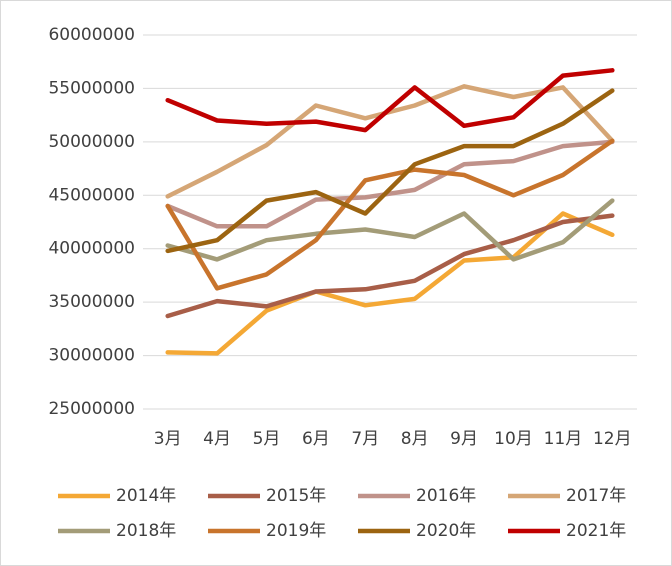 The image size is (672, 566). What do you see at coordinates (146, 531) in the screenshot?
I see `legend-label: 2018年` at bounding box center [146, 531].